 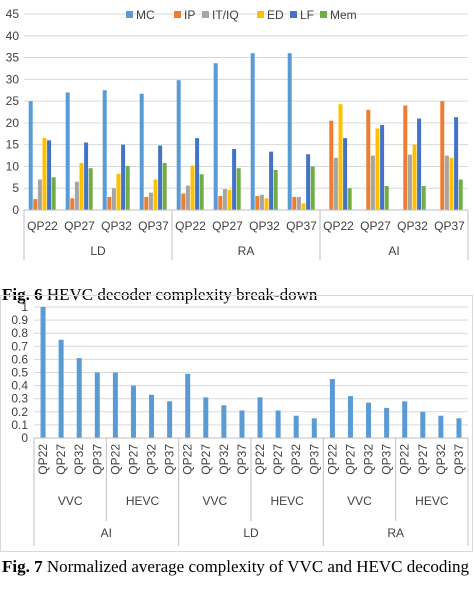 I want to click on y-tick-label: 35, so click(x=13, y=58).